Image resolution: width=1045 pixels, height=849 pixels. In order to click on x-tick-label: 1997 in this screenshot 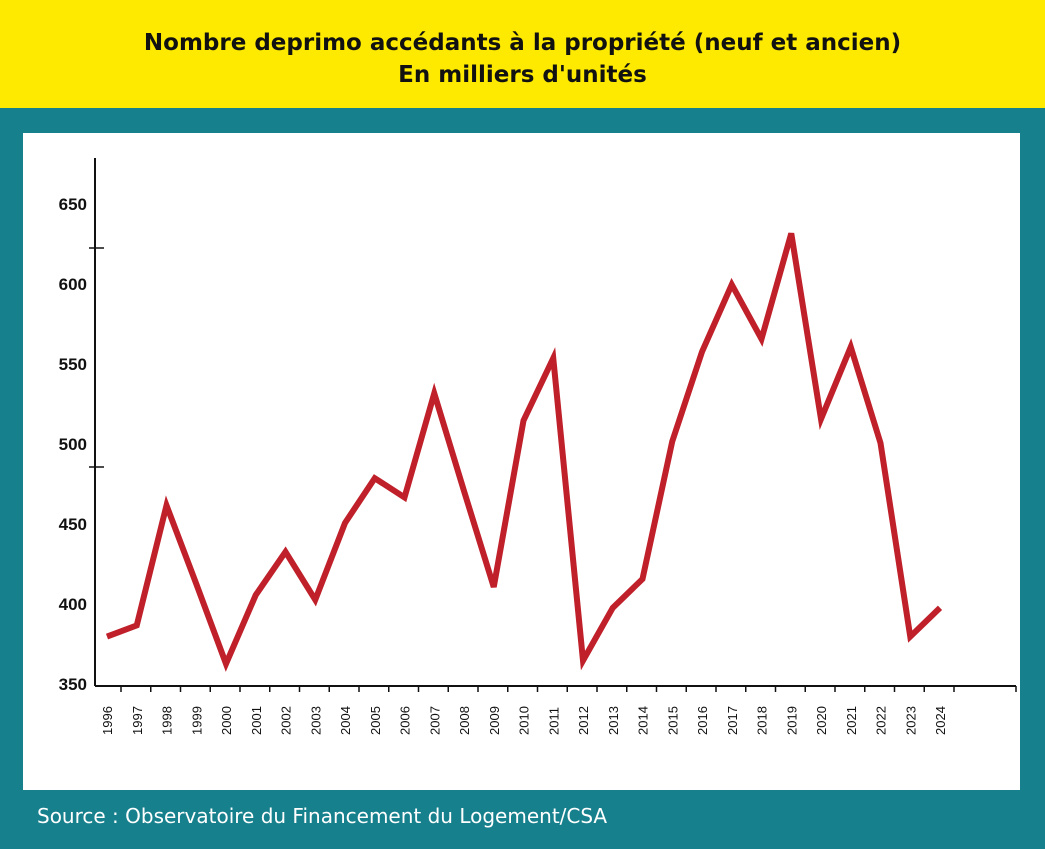, I will do `click(137, 720)`.